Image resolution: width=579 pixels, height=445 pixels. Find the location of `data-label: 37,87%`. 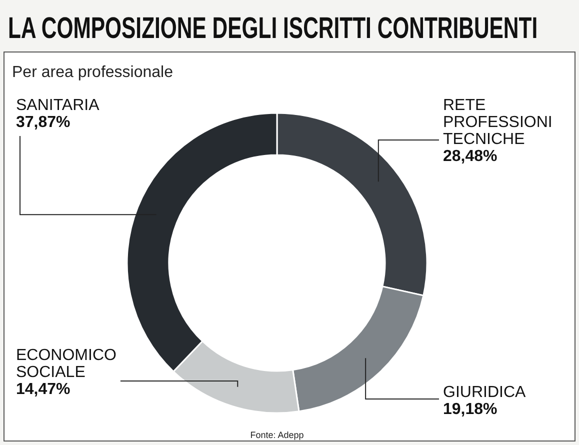

data-label: 37,87% is located at coordinates (43, 122).